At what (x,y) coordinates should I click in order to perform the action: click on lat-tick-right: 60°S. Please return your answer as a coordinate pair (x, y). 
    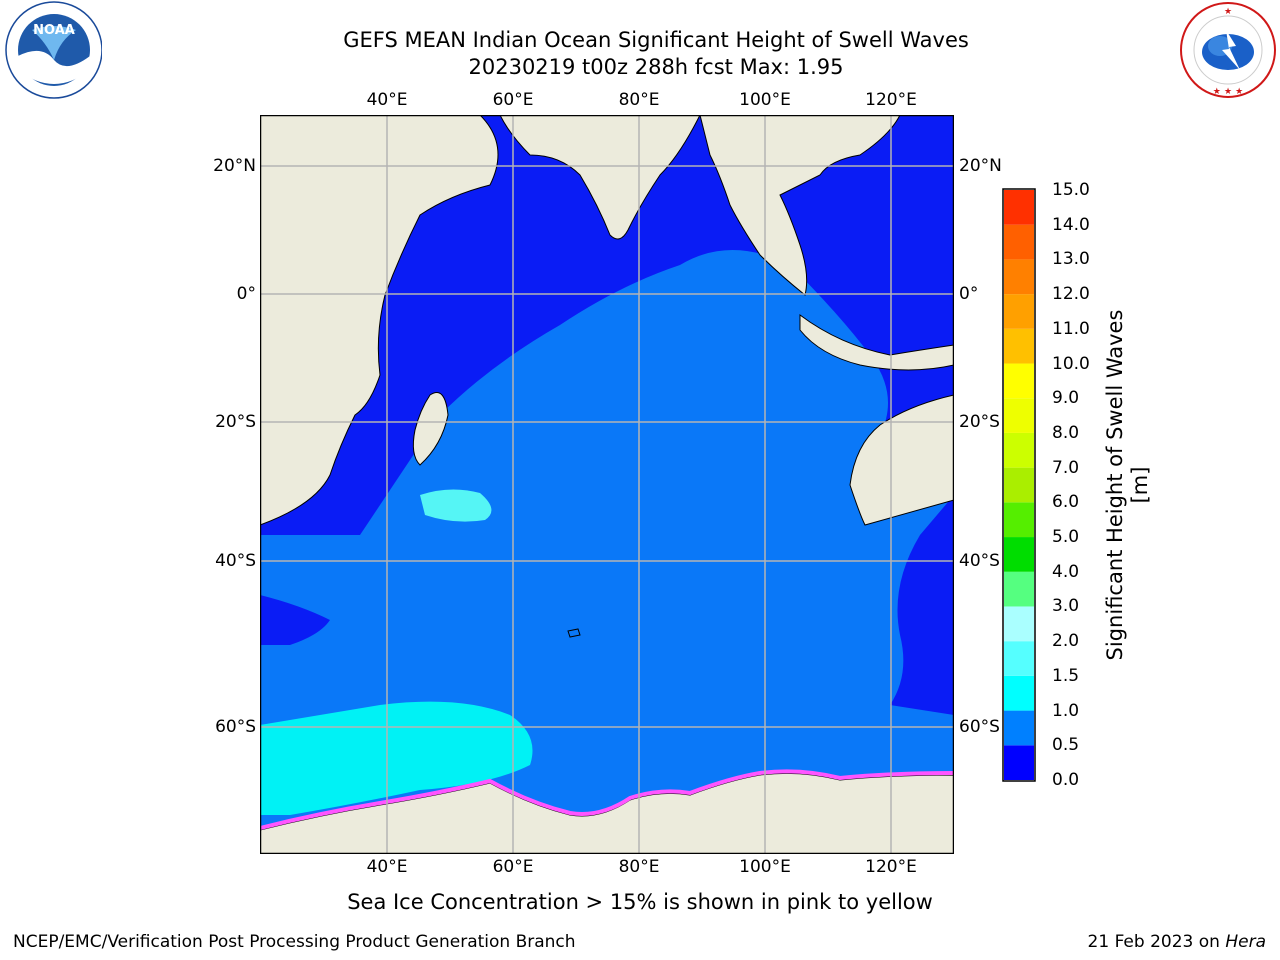
    Looking at the image, I should click on (979, 727).